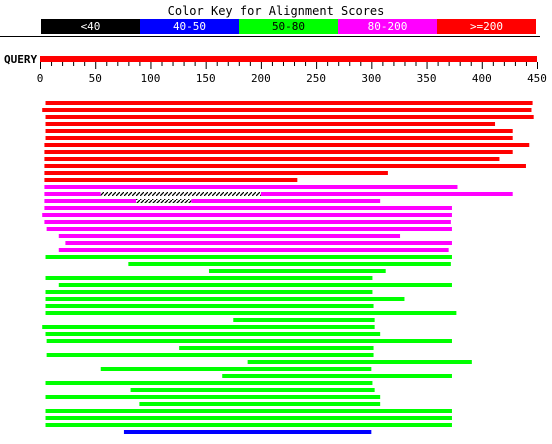 The image size is (552, 444). I want to click on axis-tick-label: 400, so click(482, 78).